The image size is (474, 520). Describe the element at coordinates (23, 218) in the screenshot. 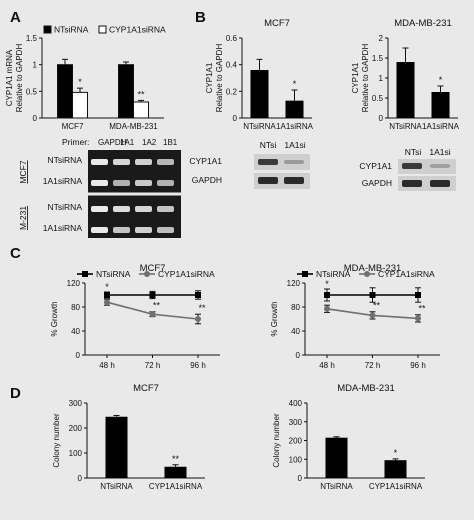

I see `gel-group-label: M-231` at that location.